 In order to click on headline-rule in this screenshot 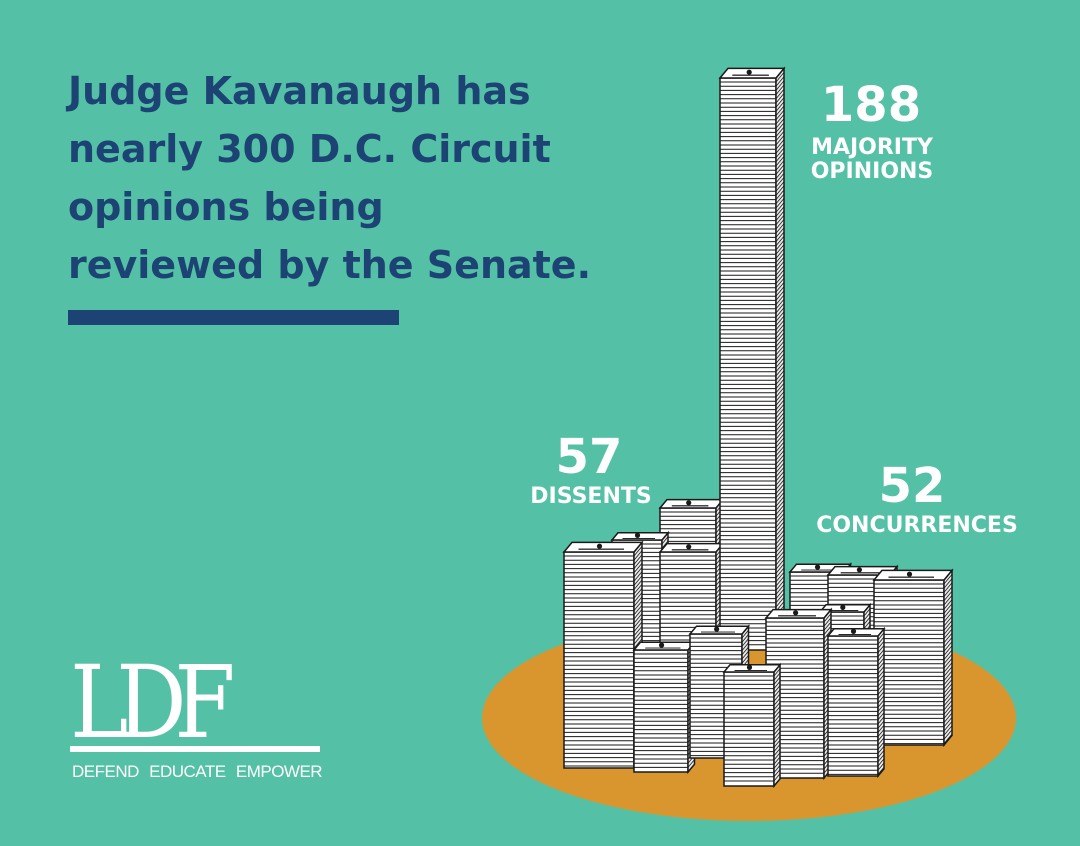, I will do `click(233, 317)`.